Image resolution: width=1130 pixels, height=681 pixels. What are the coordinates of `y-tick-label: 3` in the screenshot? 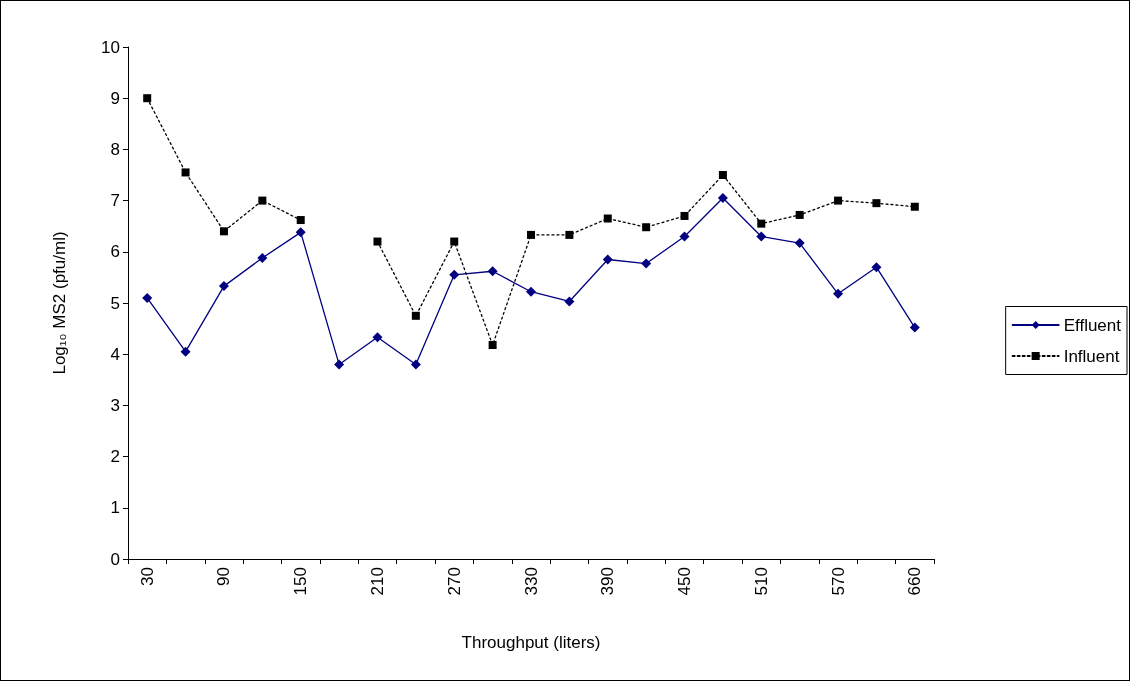 It's located at (115, 405).